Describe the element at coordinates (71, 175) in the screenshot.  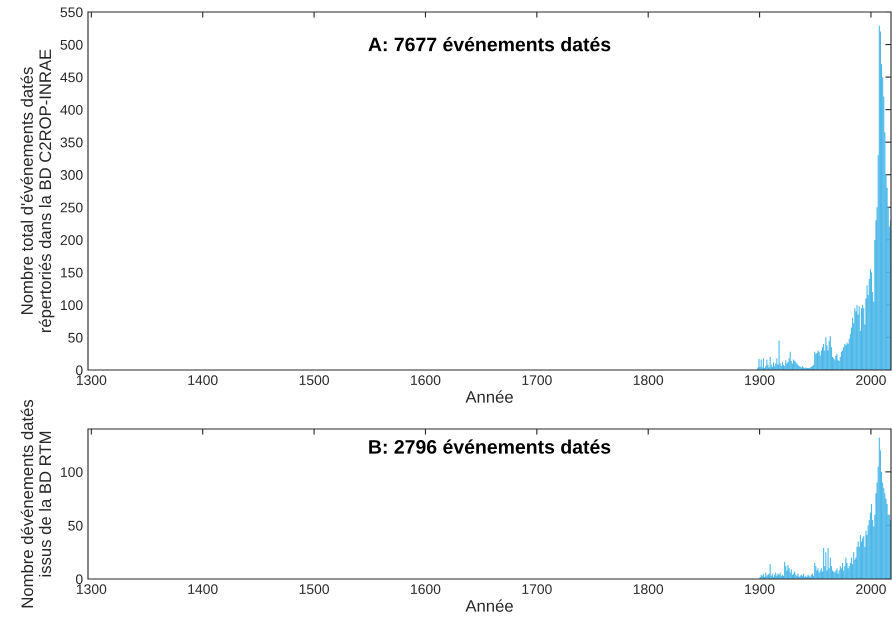
I see `y-tick-label: 300` at that location.